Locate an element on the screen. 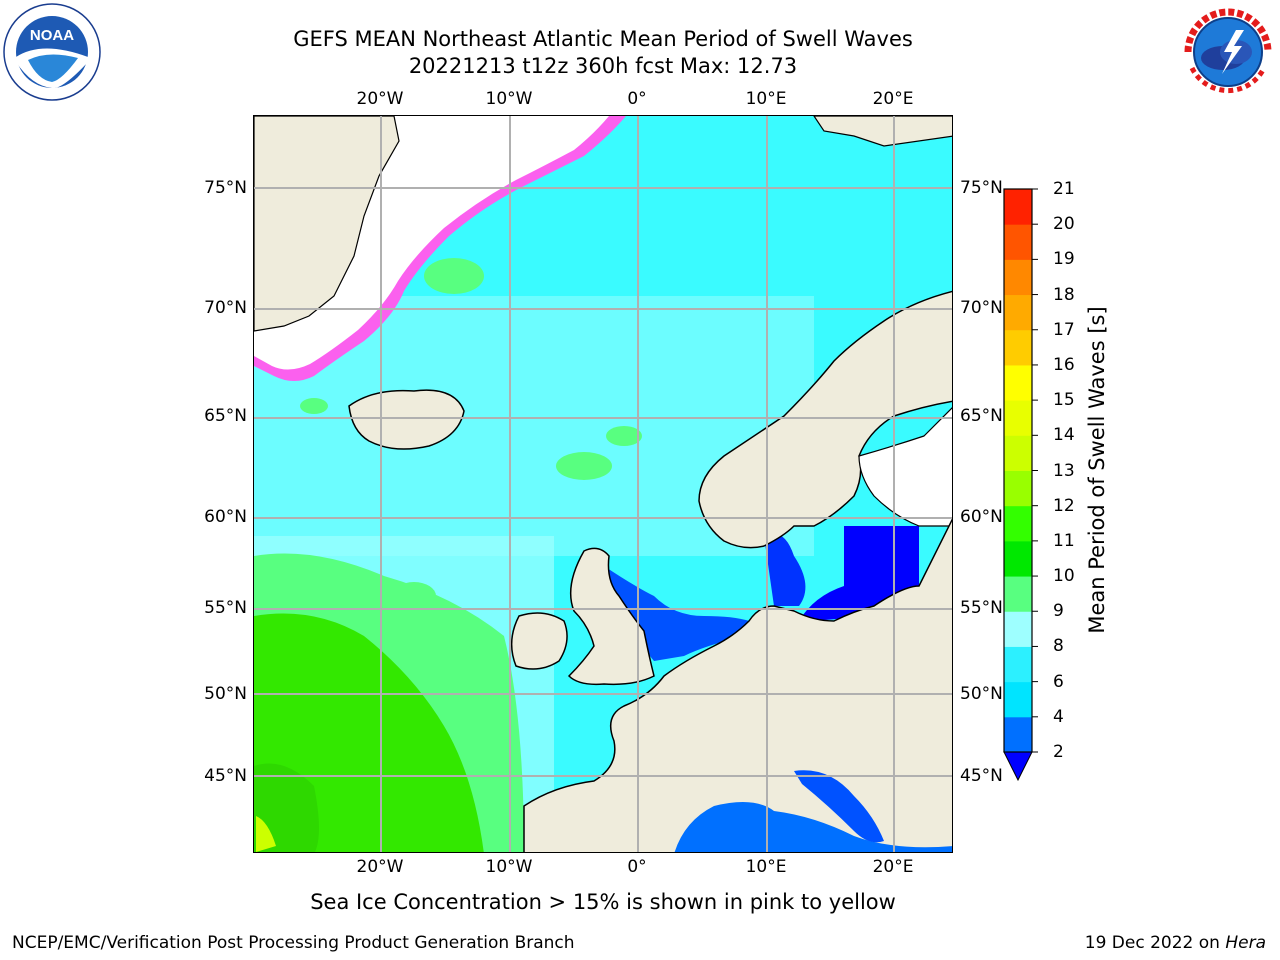  nws-logo is located at coordinates (1228, 52).